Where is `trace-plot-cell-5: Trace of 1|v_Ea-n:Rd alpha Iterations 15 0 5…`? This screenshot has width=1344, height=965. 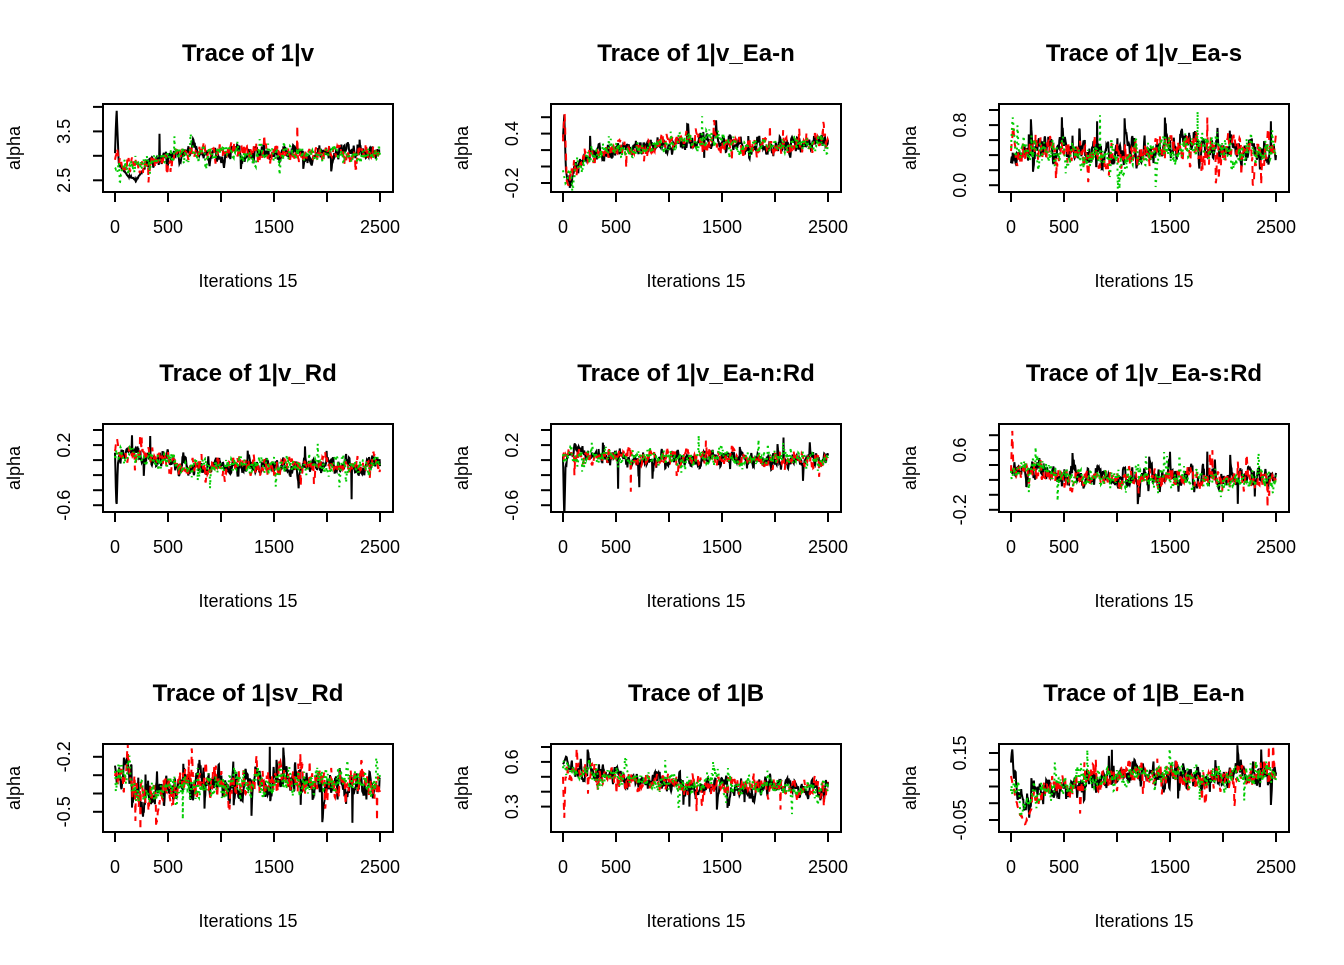
trace-plot-cell-5: Trace of 1|v_Ea-n:Rd alpha Iterations 15 0 5… is located at coordinates (672, 480).